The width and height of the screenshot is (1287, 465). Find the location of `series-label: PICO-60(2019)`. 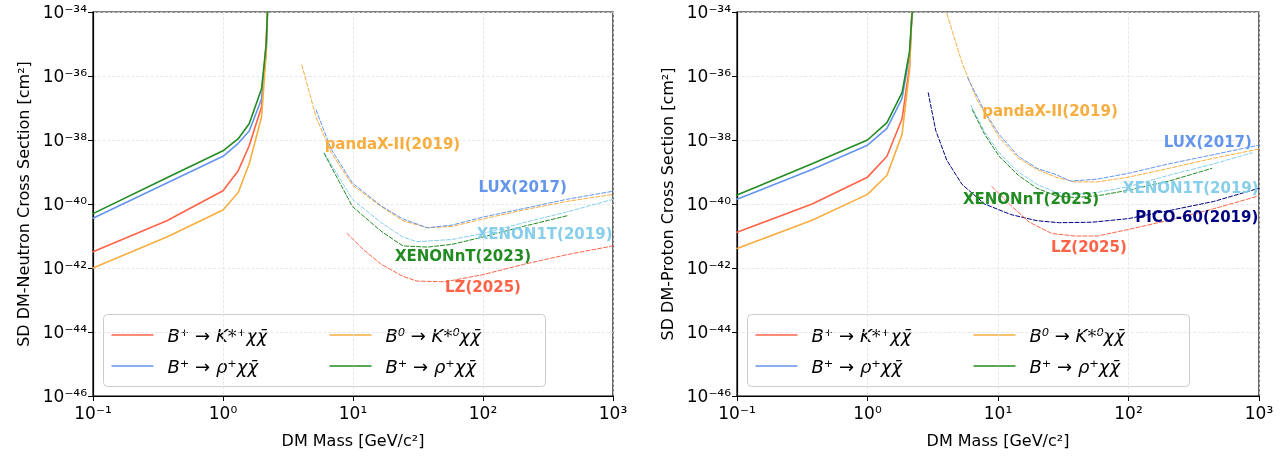

series-label: PICO-60(2019) is located at coordinates (1197, 217).